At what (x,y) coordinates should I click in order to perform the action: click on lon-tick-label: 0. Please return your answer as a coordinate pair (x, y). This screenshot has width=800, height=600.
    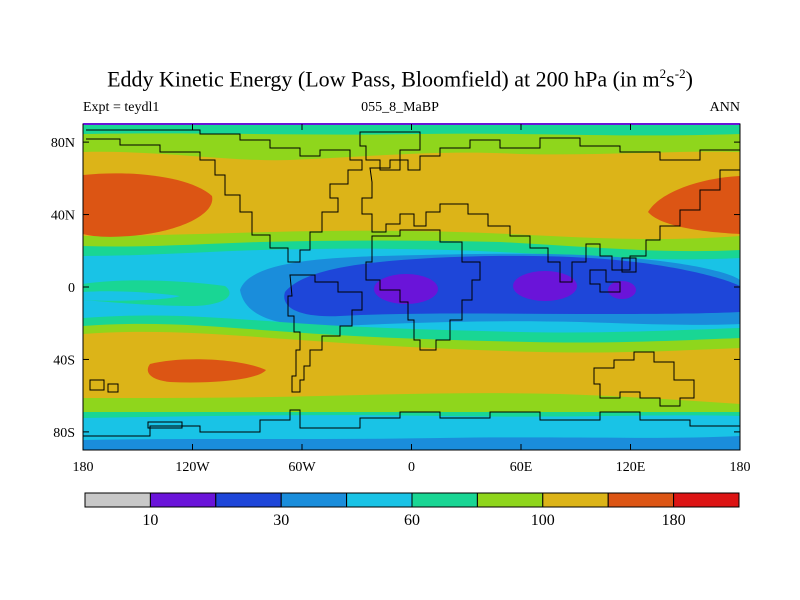
    Looking at the image, I should click on (411, 467).